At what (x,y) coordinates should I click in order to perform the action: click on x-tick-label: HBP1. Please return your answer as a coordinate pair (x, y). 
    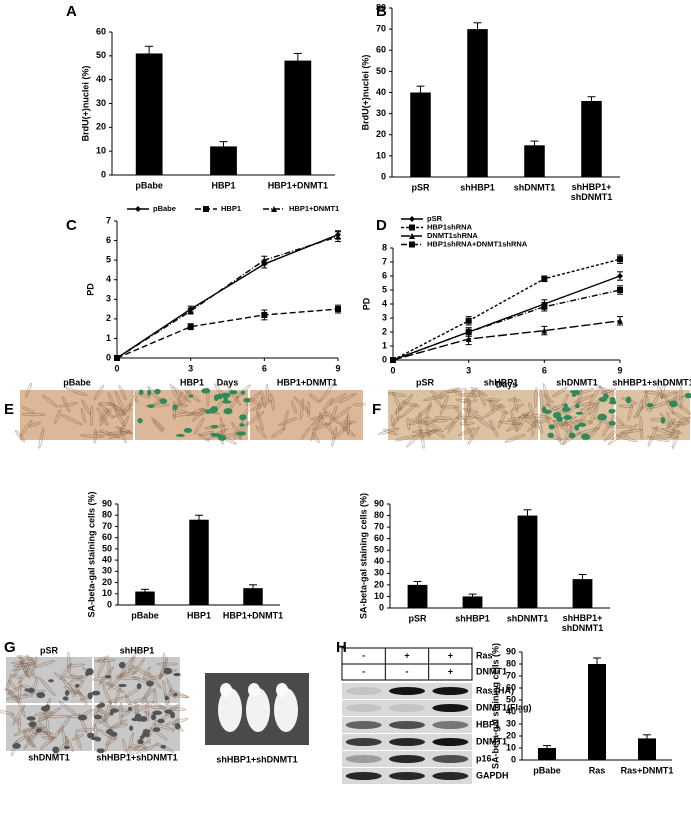
    Looking at the image, I should click on (223, 185).